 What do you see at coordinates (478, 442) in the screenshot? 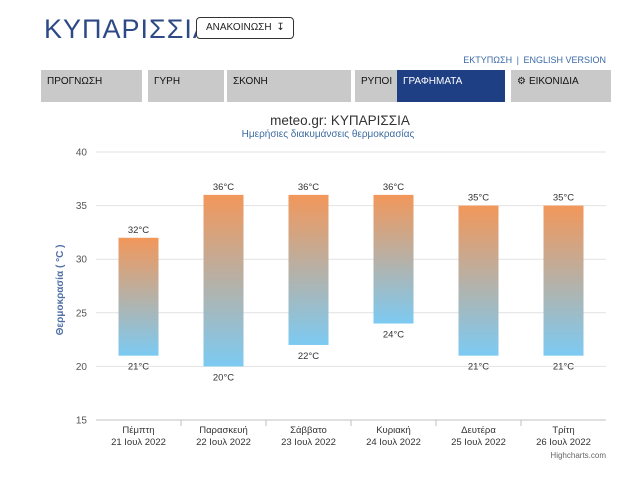
I see `x-tick-date: 25 Ιουλ 2022` at bounding box center [478, 442].